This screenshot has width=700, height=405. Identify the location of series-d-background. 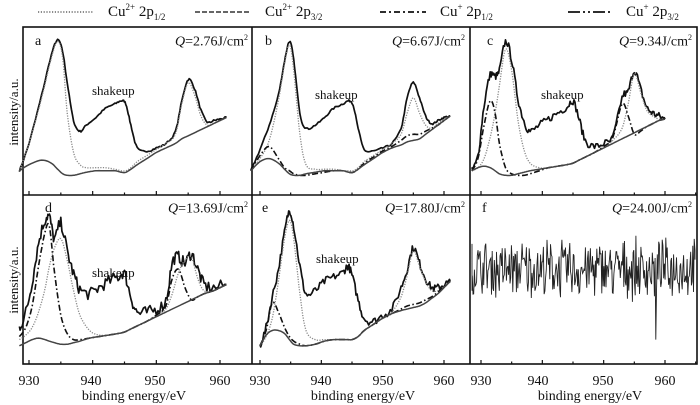
(123, 315).